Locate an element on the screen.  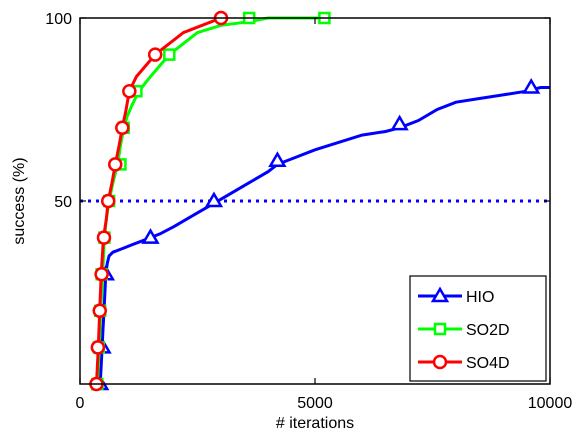
legend: HIO SO2D SO4D is located at coordinates (478, 328).